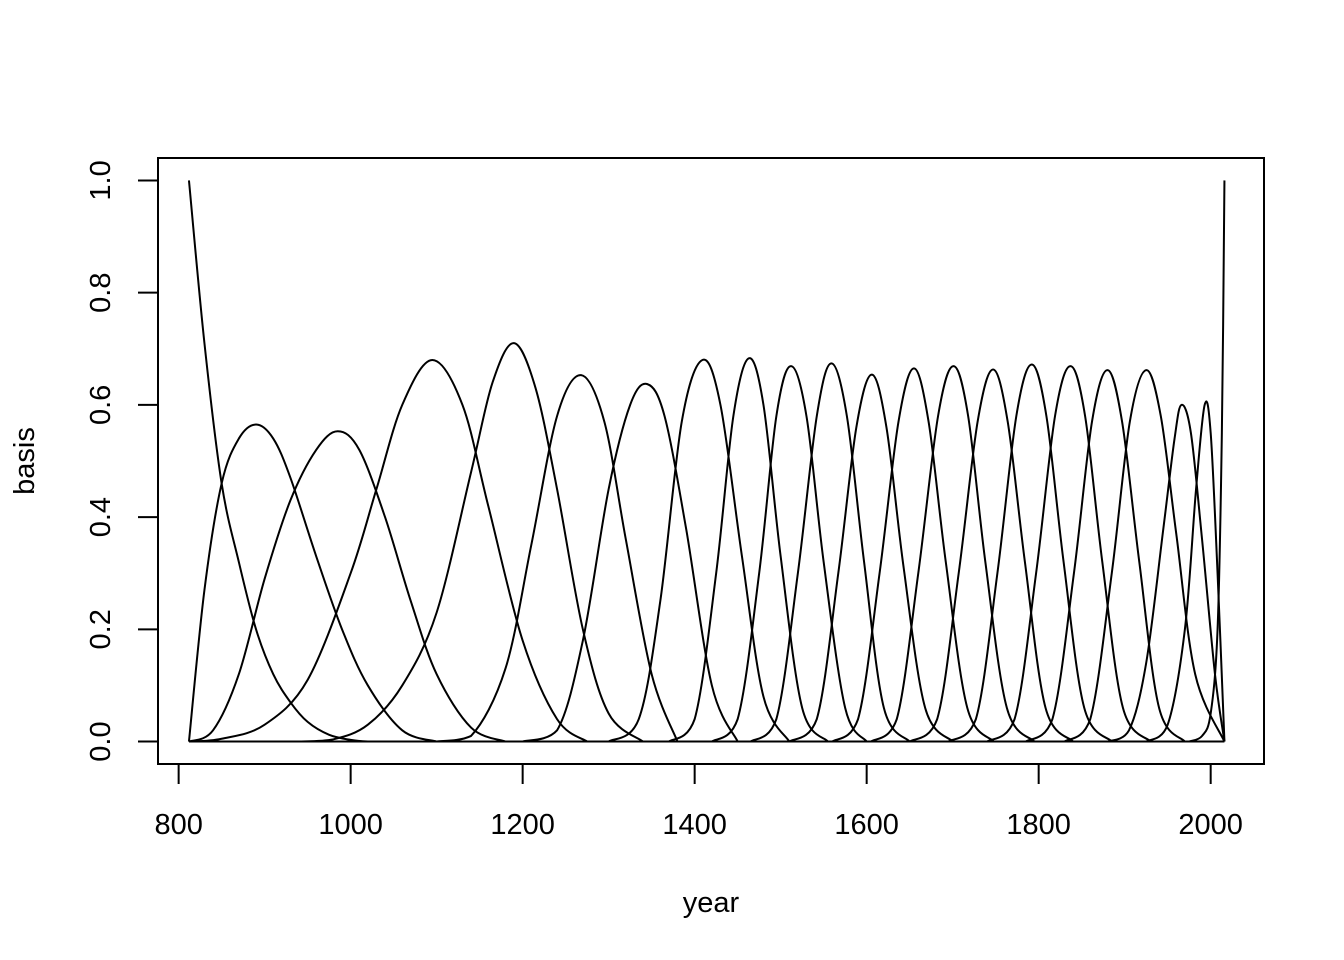 The width and height of the screenshot is (1344, 960). I want to click on y-tick-label: 0.0, so click(101, 741).